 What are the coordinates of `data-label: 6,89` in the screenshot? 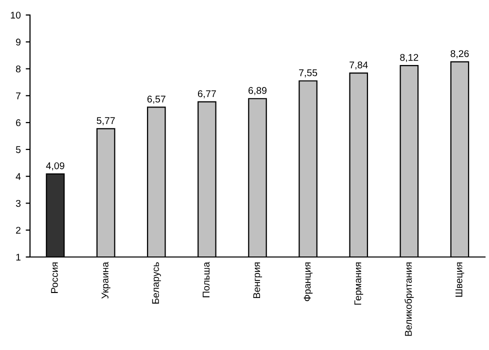 It's located at (257, 91).